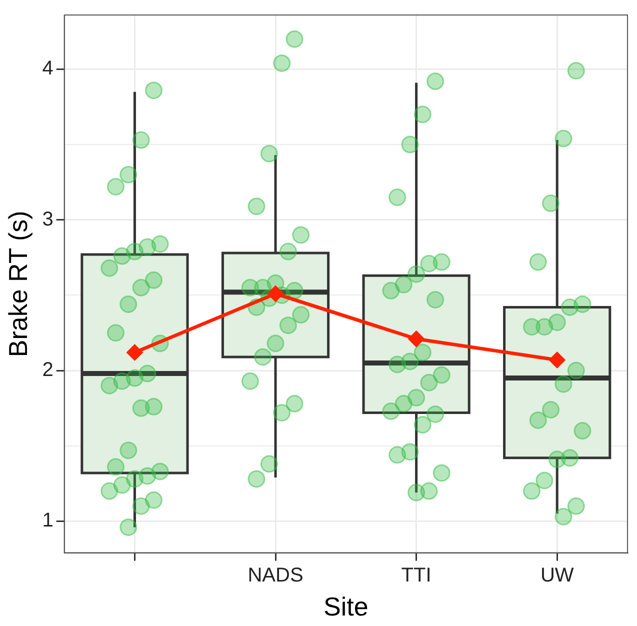  I want to click on x-tick-label: UW, so click(557, 575).